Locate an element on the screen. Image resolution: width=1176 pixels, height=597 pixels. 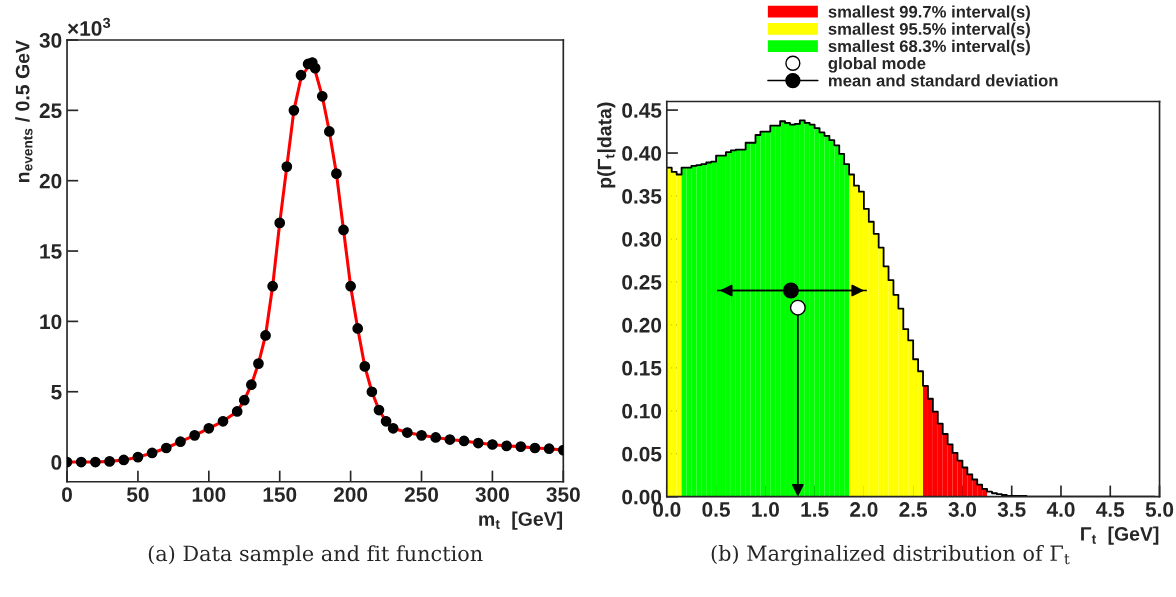
text: (a) Data sample and fit function is located at coordinates (315, 555).